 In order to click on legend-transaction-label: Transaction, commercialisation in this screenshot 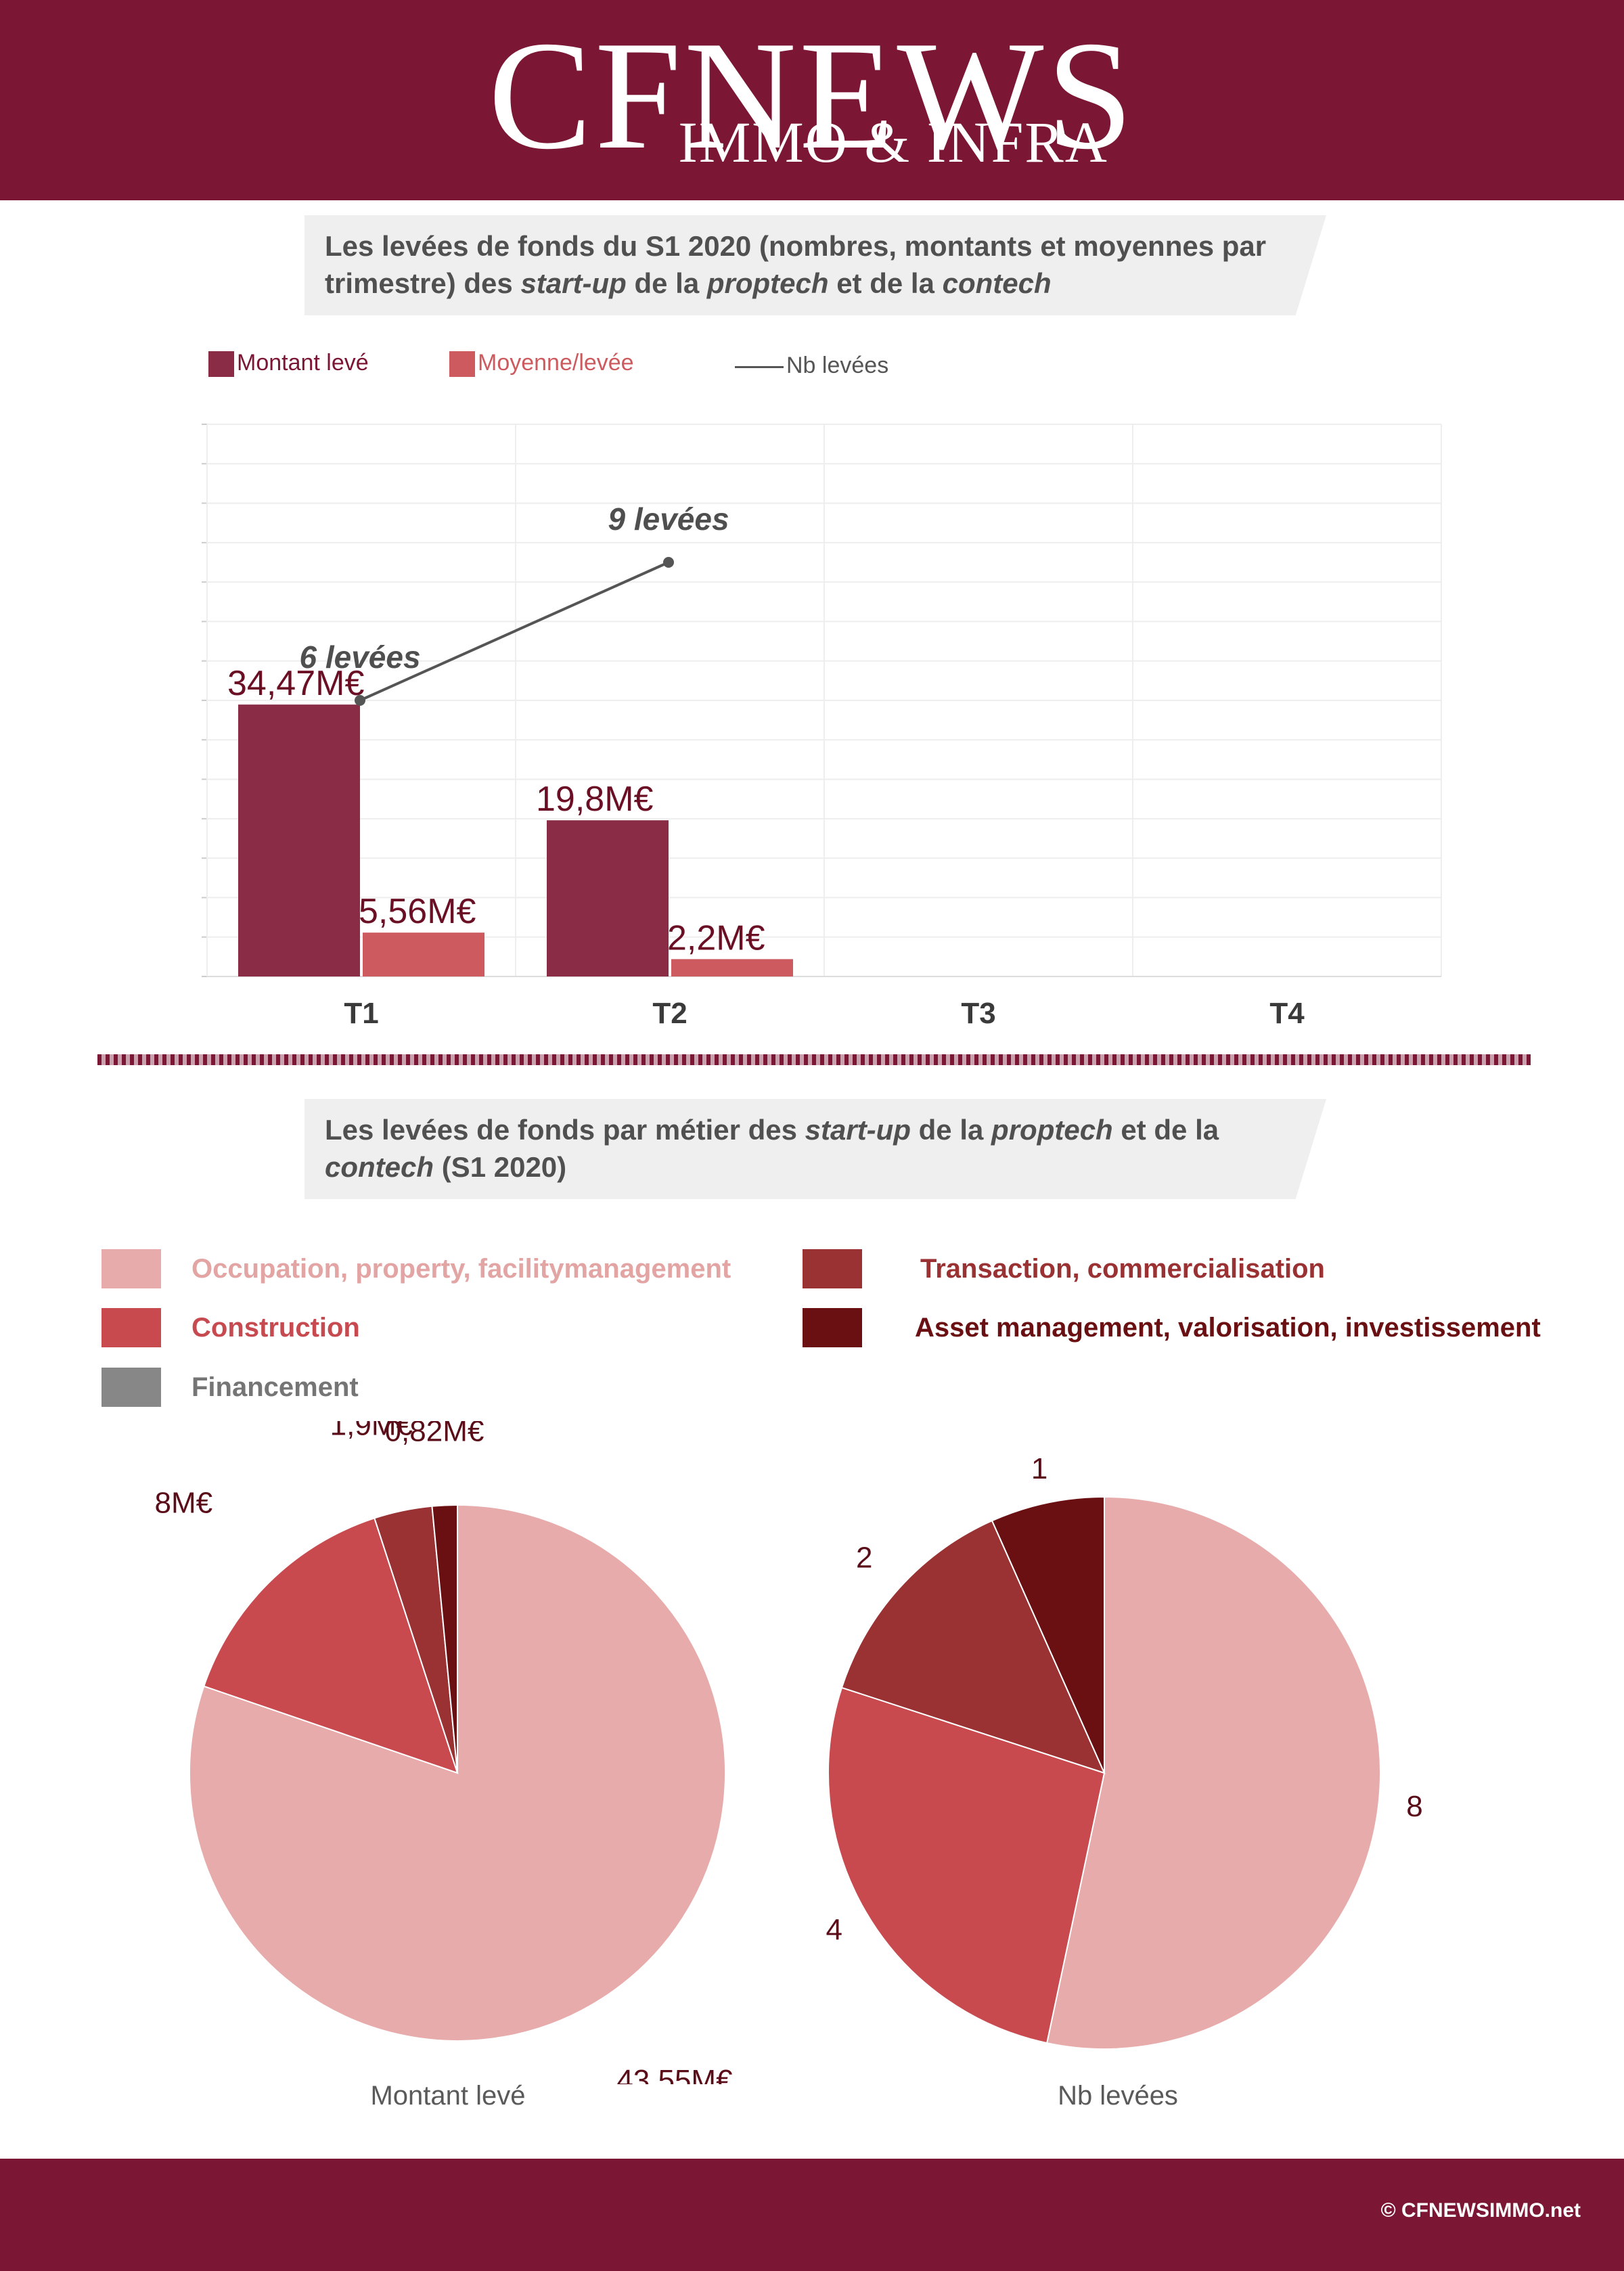, I will do `click(1122, 1269)`.